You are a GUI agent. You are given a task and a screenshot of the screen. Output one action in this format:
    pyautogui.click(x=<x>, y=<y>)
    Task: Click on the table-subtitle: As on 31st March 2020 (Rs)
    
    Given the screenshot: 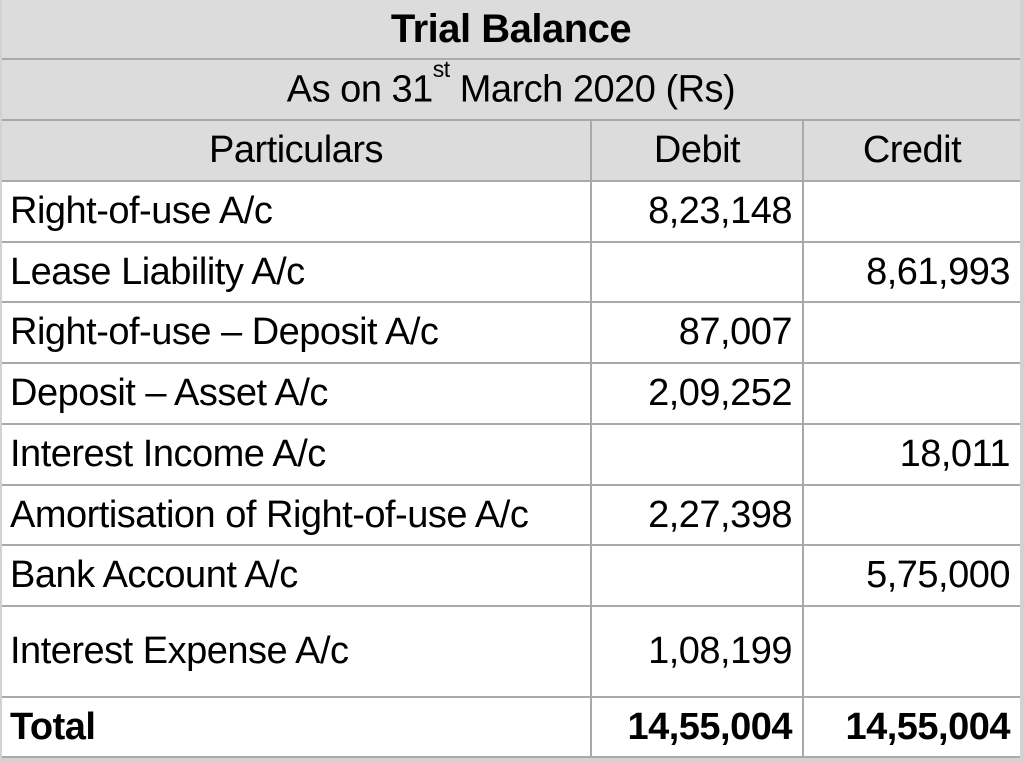 What is the action you would take?
    pyautogui.click(x=511, y=90)
    